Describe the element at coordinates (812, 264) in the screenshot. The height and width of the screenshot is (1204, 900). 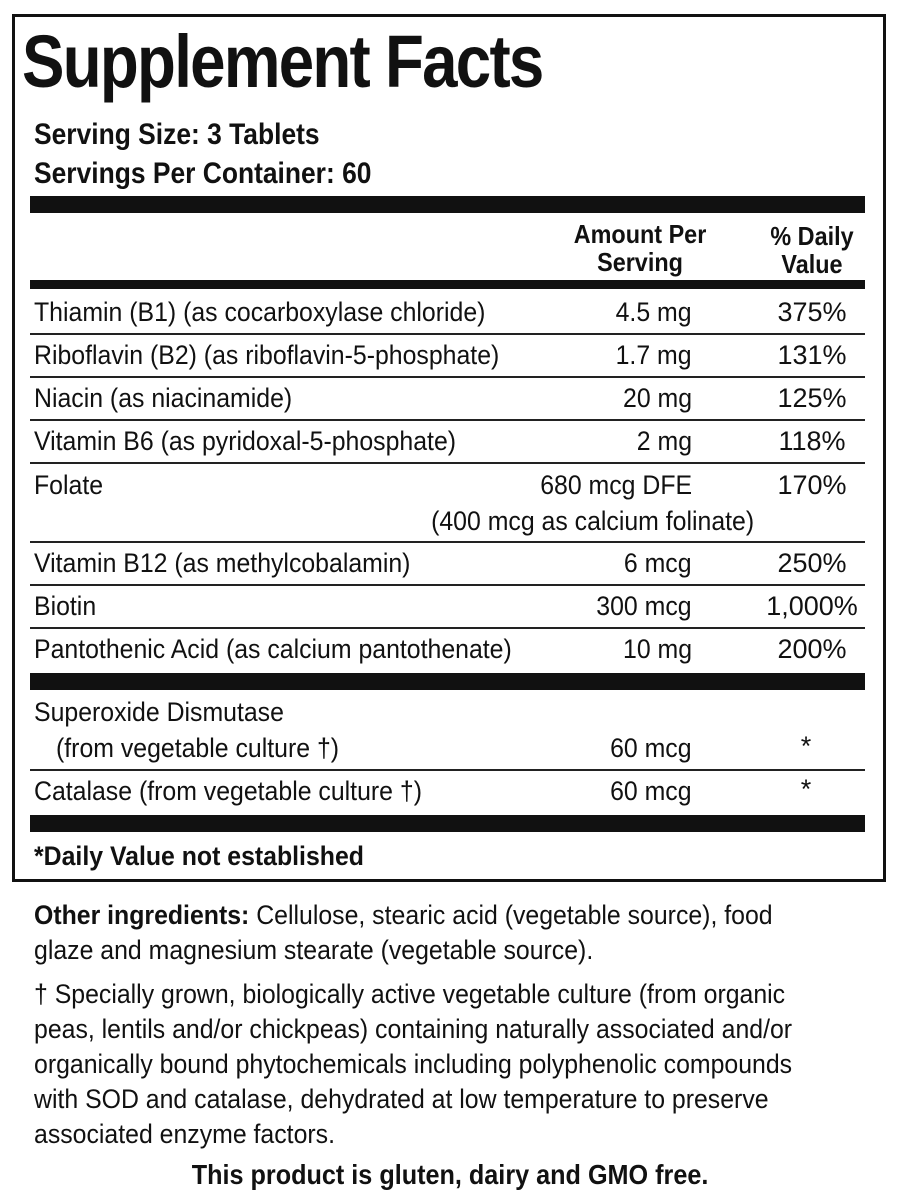
I see `dv-header-line2: Value` at that location.